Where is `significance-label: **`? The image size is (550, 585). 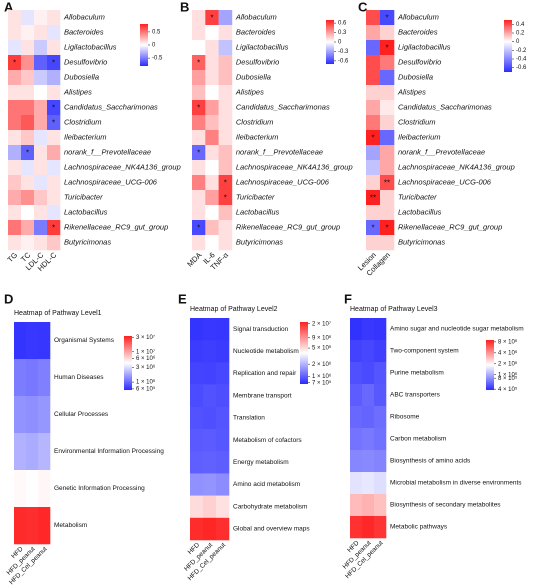
significance-label: ** is located at coordinates (373, 198).